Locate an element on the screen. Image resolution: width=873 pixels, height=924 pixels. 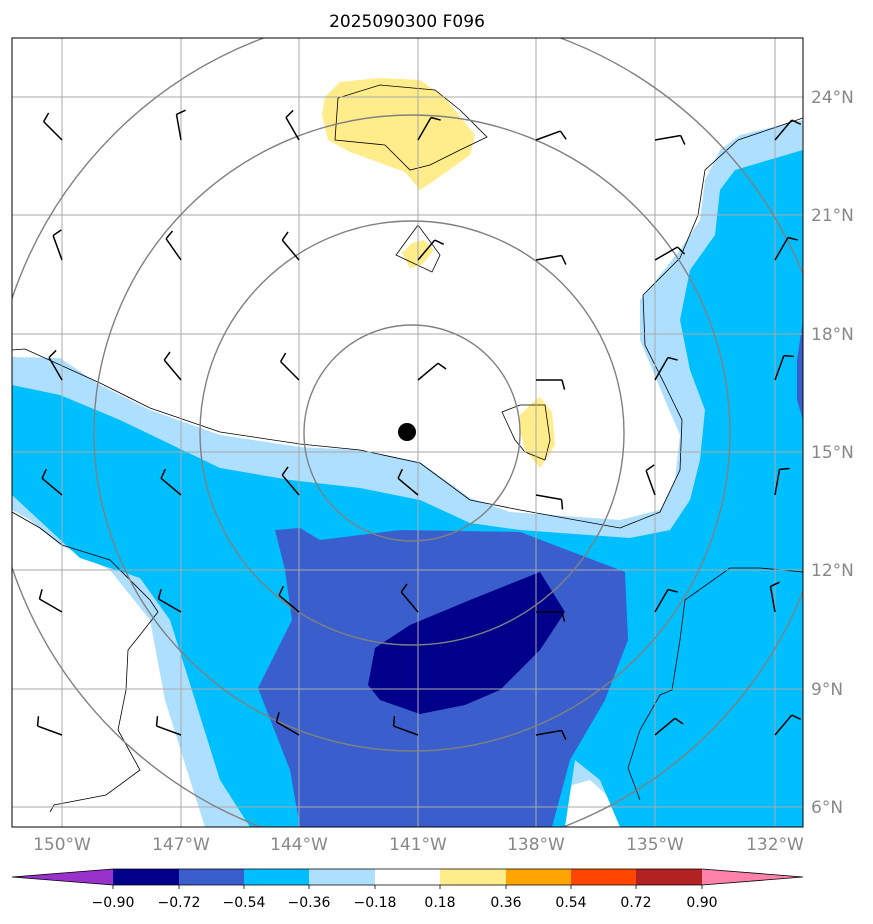
colorbar-tick-label: −0.54 is located at coordinates (244, 903).